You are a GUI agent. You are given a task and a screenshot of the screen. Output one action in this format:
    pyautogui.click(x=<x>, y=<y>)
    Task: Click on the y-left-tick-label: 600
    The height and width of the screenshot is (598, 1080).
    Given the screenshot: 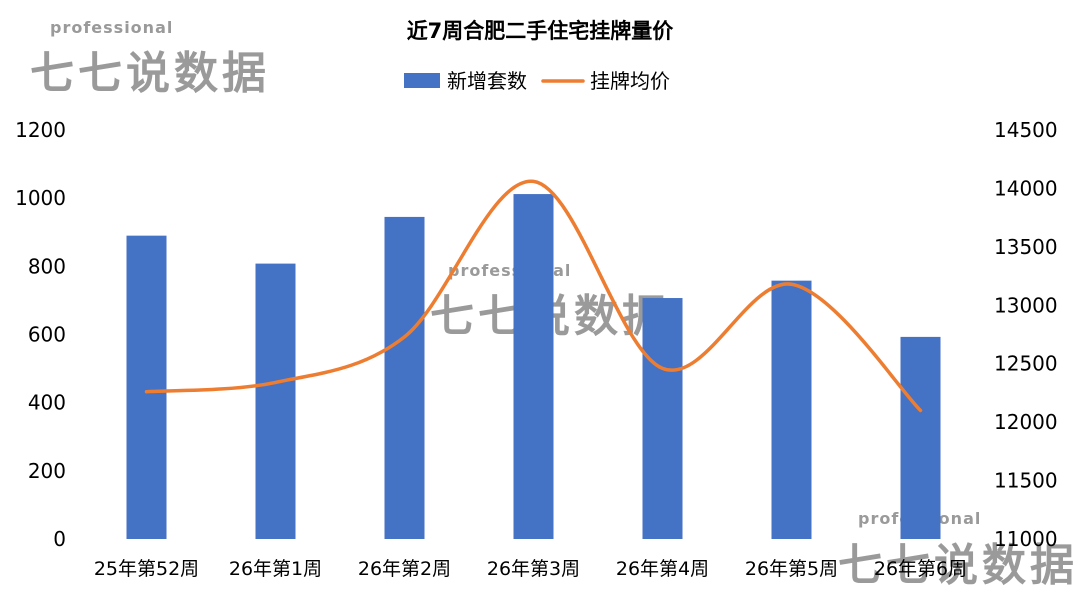 What is the action you would take?
    pyautogui.click(x=47, y=335)
    